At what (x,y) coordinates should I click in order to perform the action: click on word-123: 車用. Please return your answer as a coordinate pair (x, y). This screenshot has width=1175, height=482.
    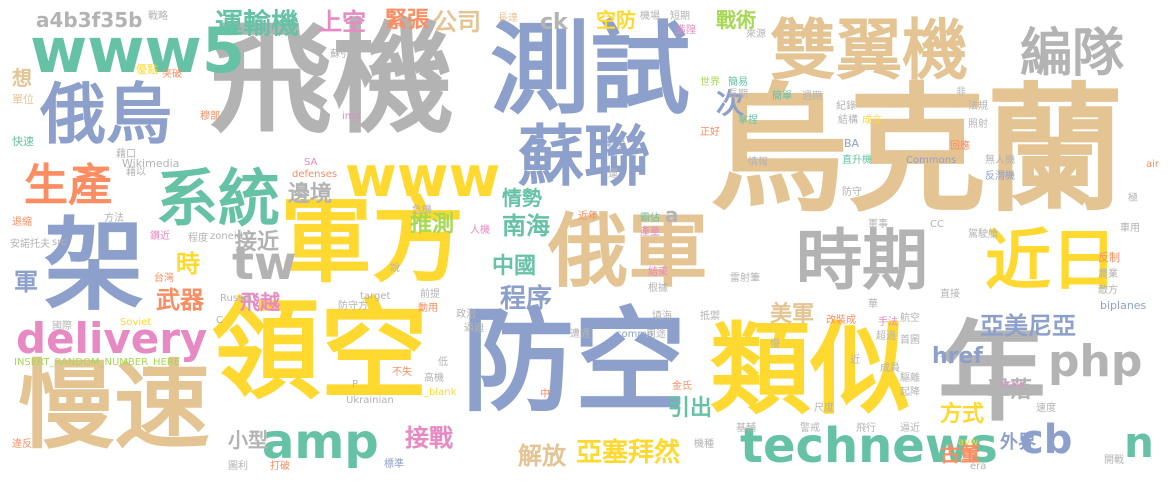
    Looking at the image, I should click on (1130, 228).